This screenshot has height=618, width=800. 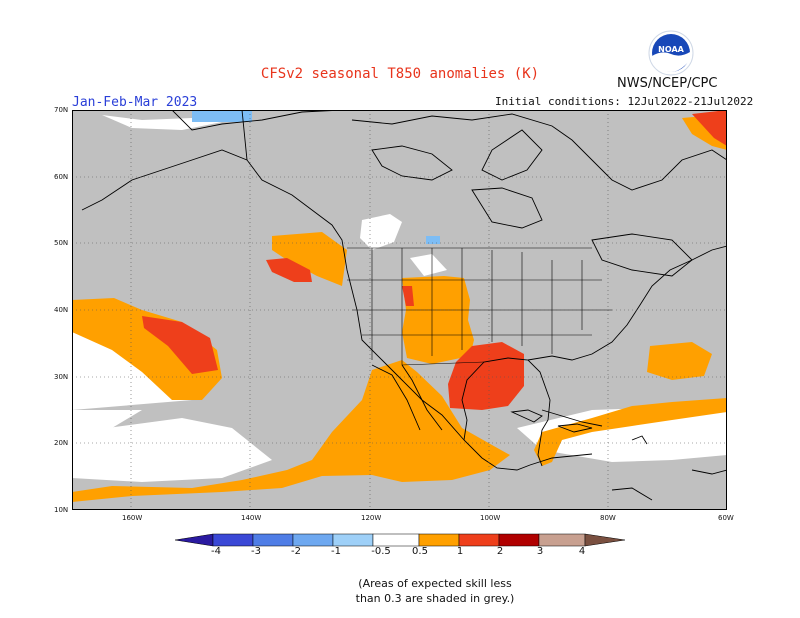 What do you see at coordinates (251, 518) in the screenshot?
I see `lon-label: 140W` at bounding box center [251, 518].